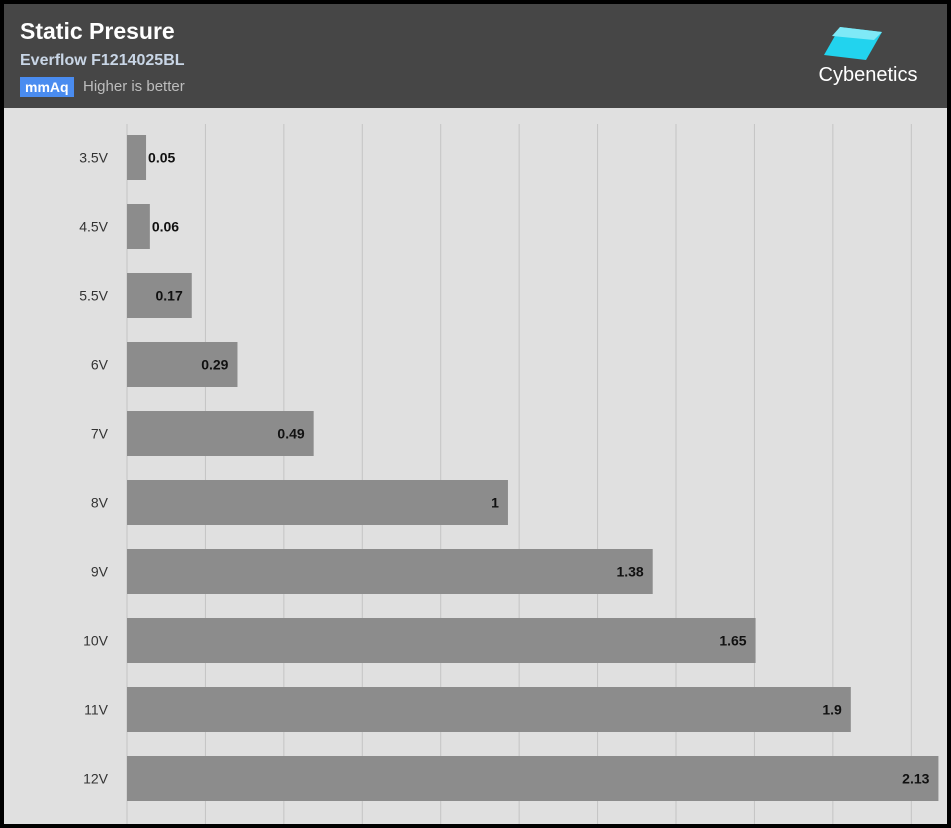 This screenshot has width=951, height=828. I want to click on value-label: 1.65, so click(732, 641).